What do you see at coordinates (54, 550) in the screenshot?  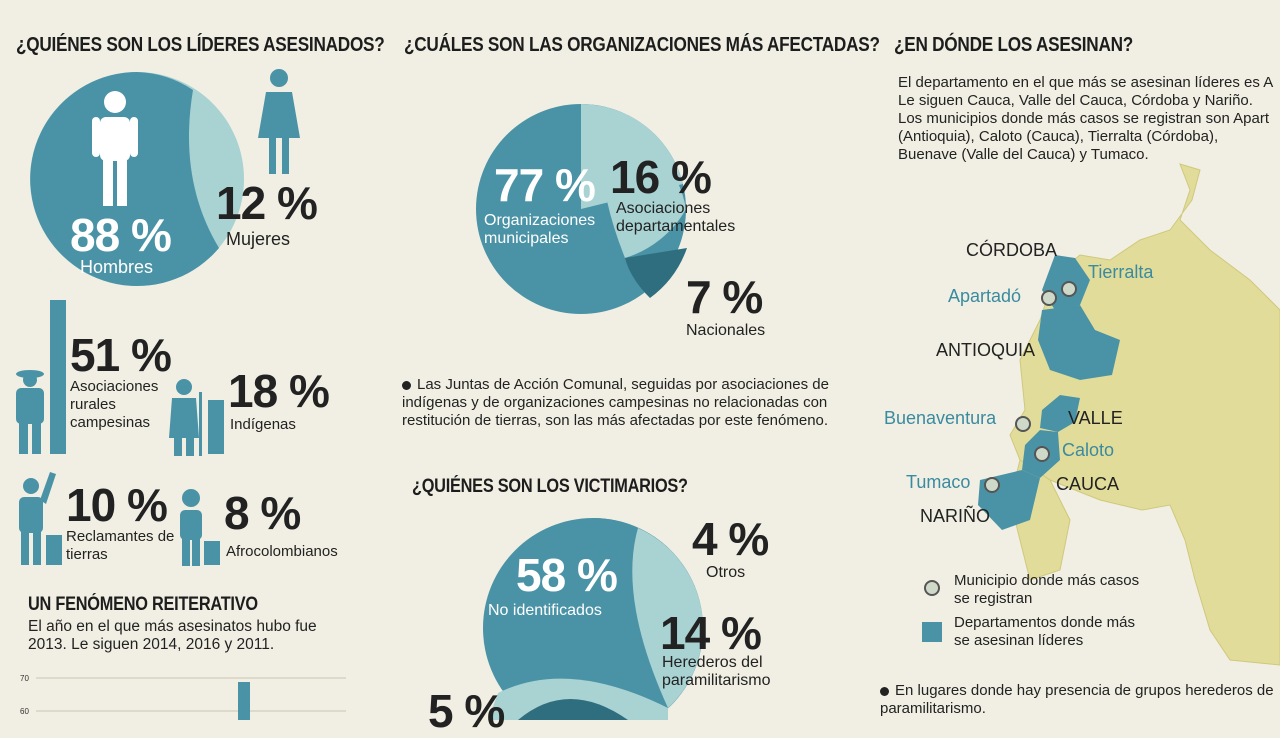 I see `reclam-bar` at bounding box center [54, 550].